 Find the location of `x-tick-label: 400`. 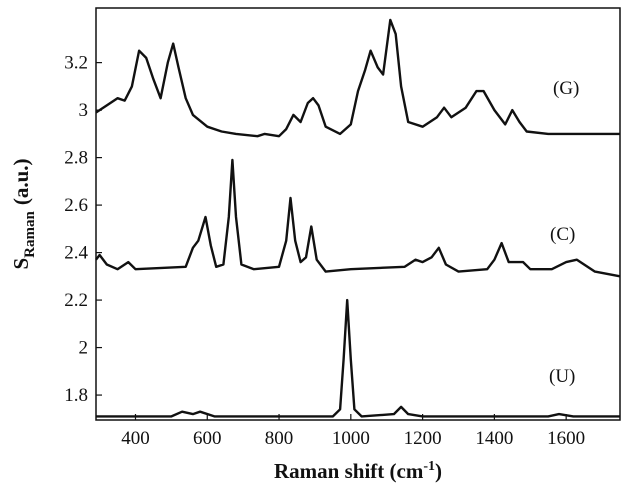

x-tick-label: 400 is located at coordinates (135, 438).